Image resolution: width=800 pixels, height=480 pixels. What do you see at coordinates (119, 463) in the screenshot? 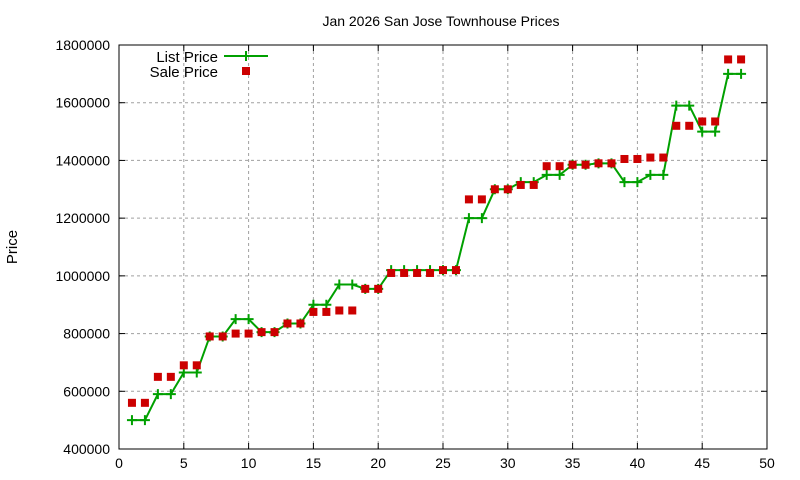
I see `x-tick-label: 0` at bounding box center [119, 463].